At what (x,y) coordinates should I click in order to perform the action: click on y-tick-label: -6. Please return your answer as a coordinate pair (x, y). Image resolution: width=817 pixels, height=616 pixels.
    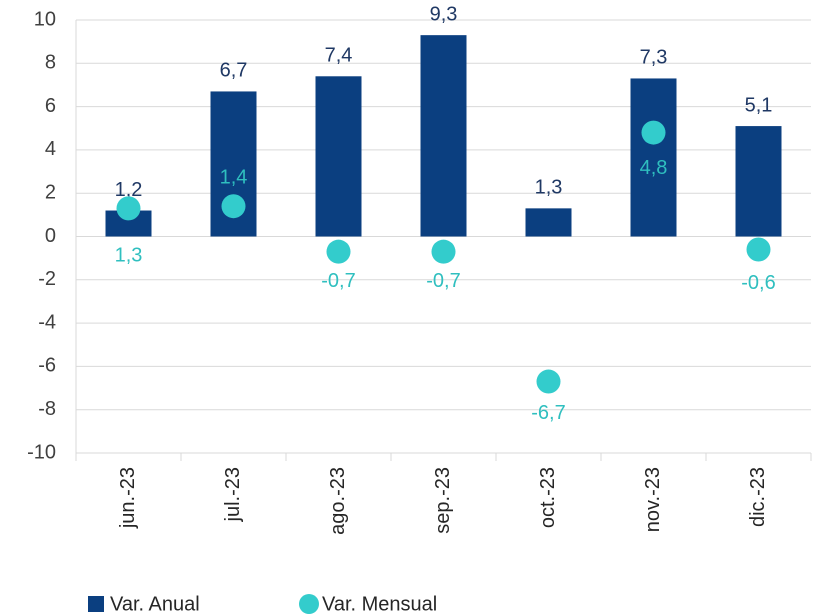
    Looking at the image, I should click on (47, 366).